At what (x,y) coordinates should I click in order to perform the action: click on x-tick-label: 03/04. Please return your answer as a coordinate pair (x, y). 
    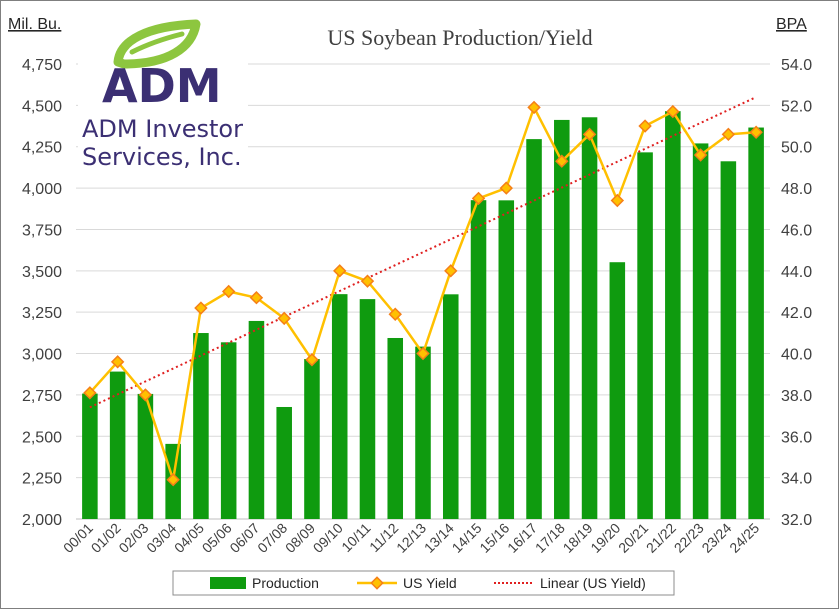
    Looking at the image, I should click on (161, 538).